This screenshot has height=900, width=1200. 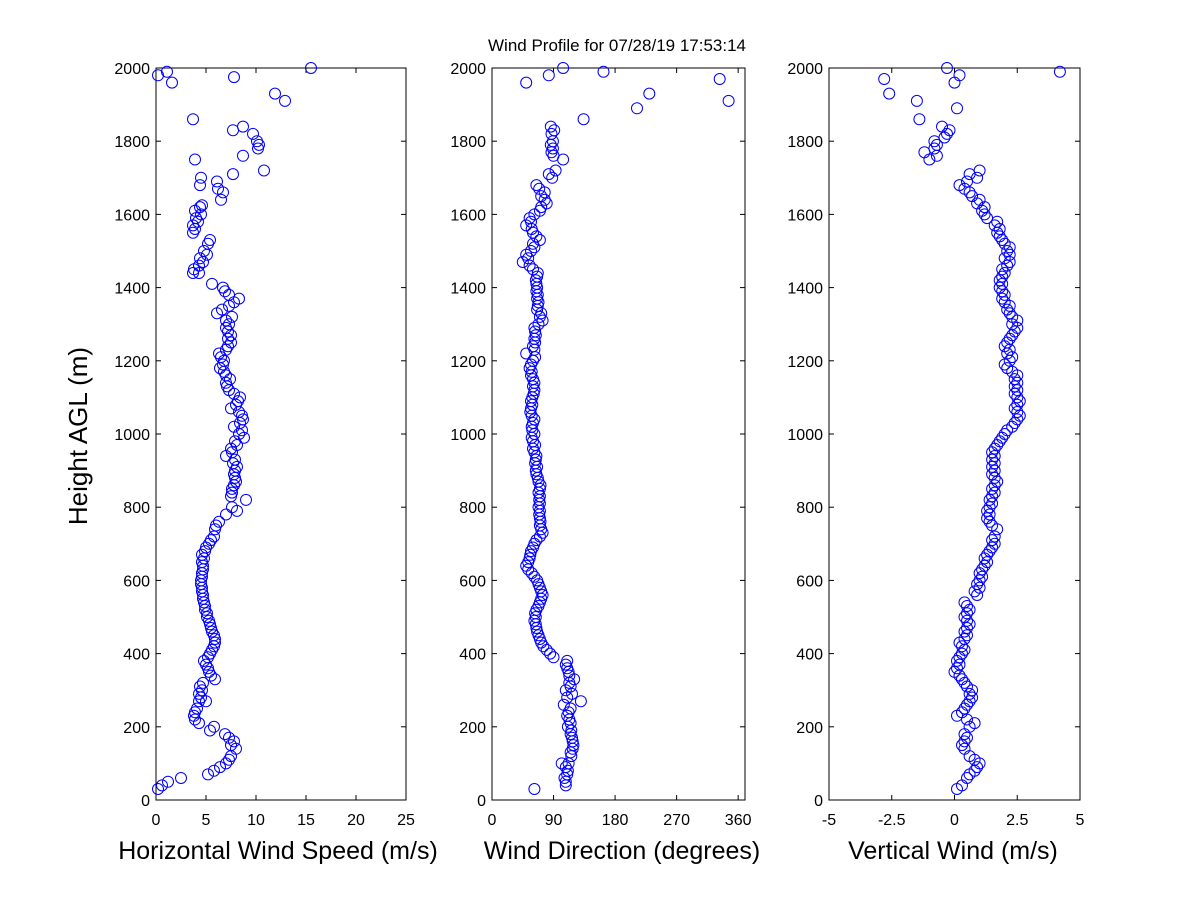 I want to click on y-tick-label-speed: 1200, so click(x=132, y=362).